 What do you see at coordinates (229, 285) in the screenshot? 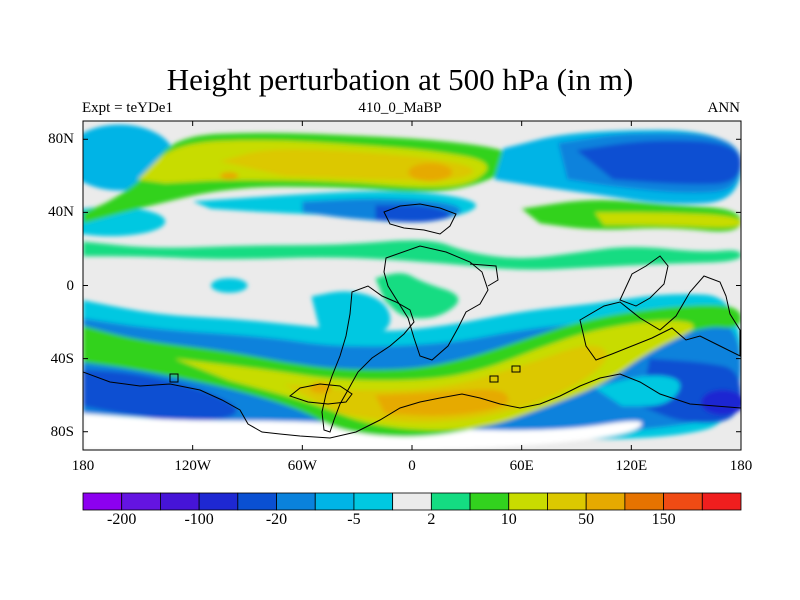
I see `atlantic-diamonds` at bounding box center [229, 285].